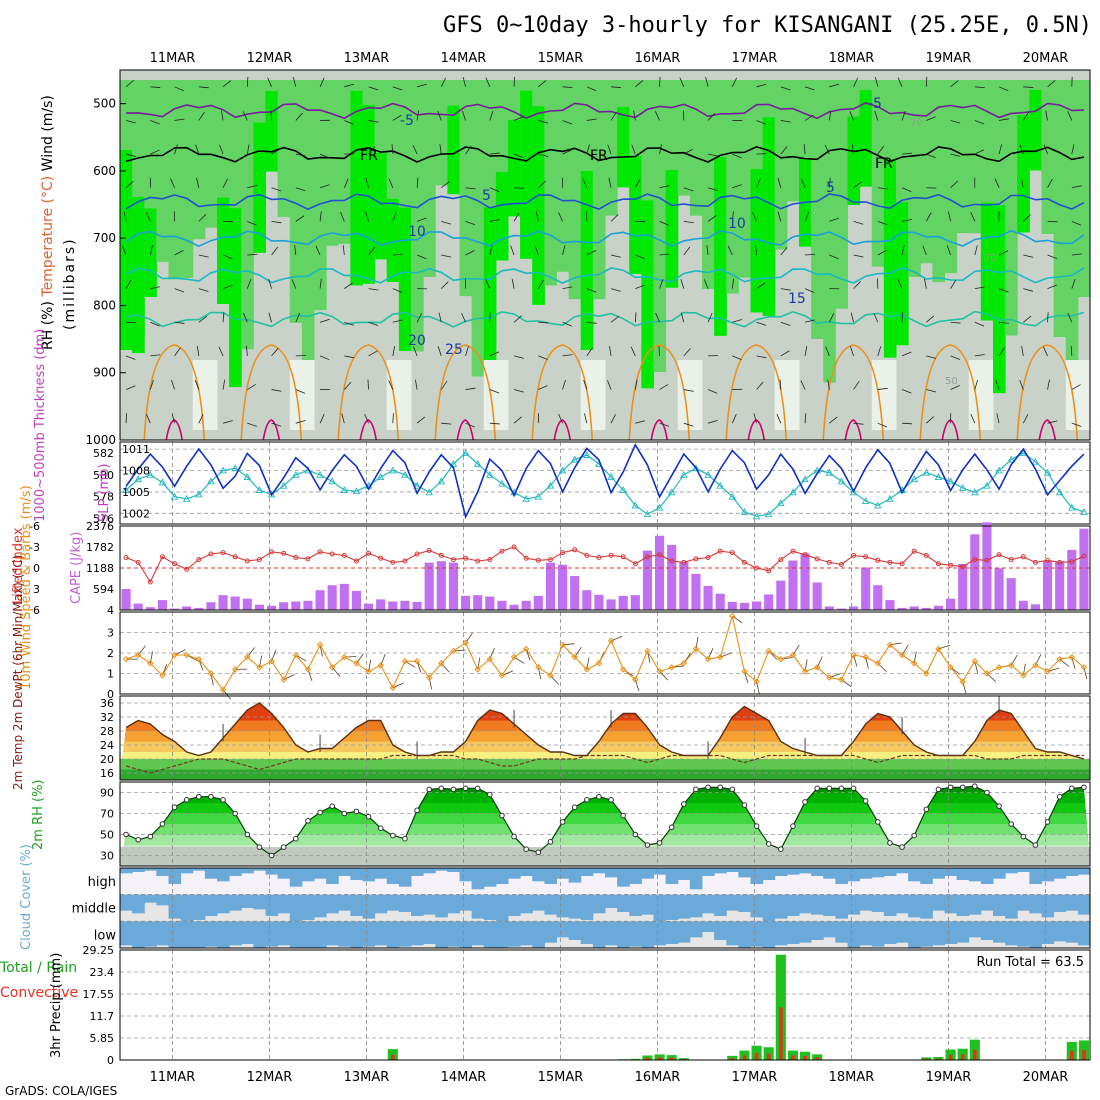 This screenshot has width=1100, height=1100. What do you see at coordinates (104, 238) in the screenshot?
I see `pressure-tick-label: 700` at bounding box center [104, 238].